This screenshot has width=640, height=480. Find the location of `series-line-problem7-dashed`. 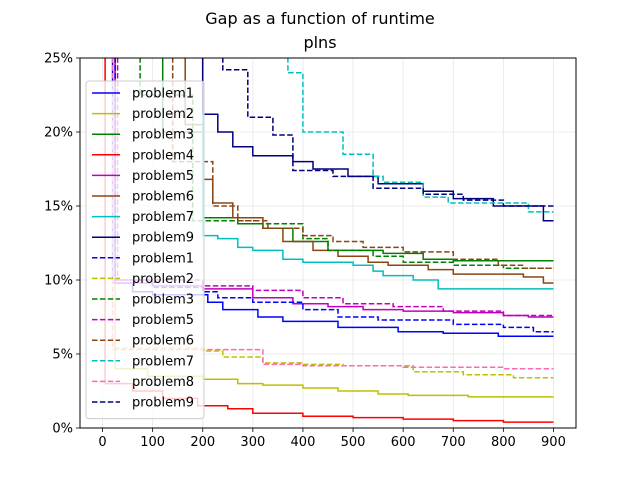

series-line-problem7-dashed is located at coordinates (420, 135).